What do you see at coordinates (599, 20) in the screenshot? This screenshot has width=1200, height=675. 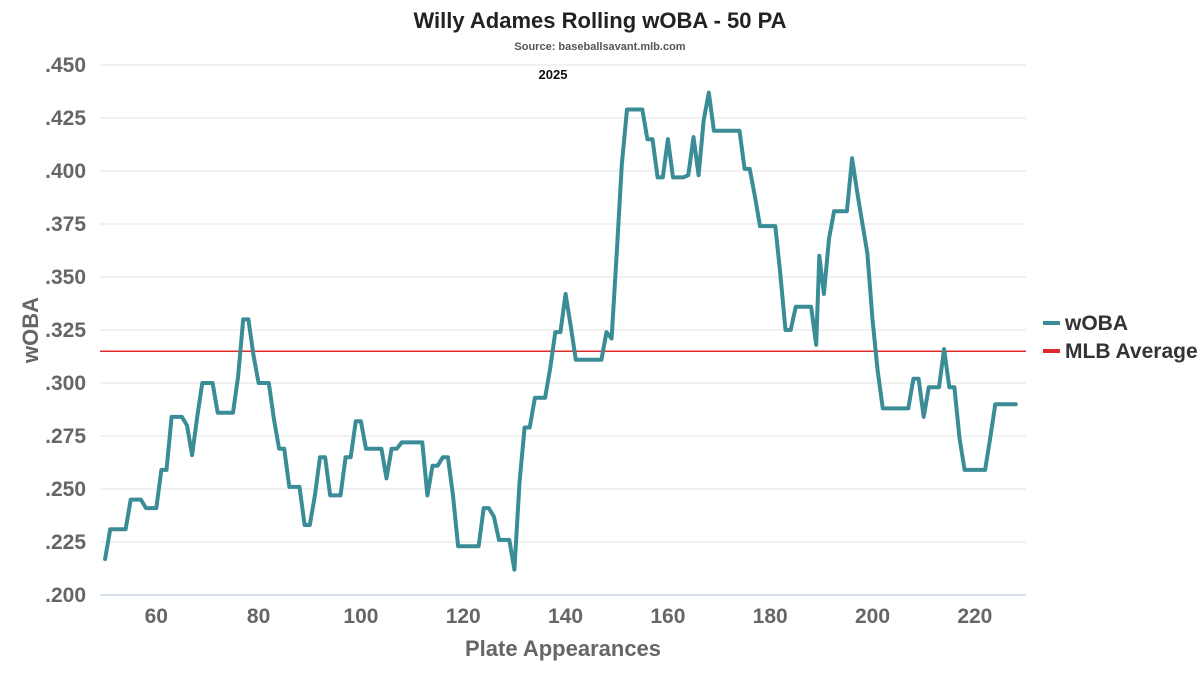 I see `chart-title: Willy Adames Rolling wOBA - 50 PA` at bounding box center [599, 20].